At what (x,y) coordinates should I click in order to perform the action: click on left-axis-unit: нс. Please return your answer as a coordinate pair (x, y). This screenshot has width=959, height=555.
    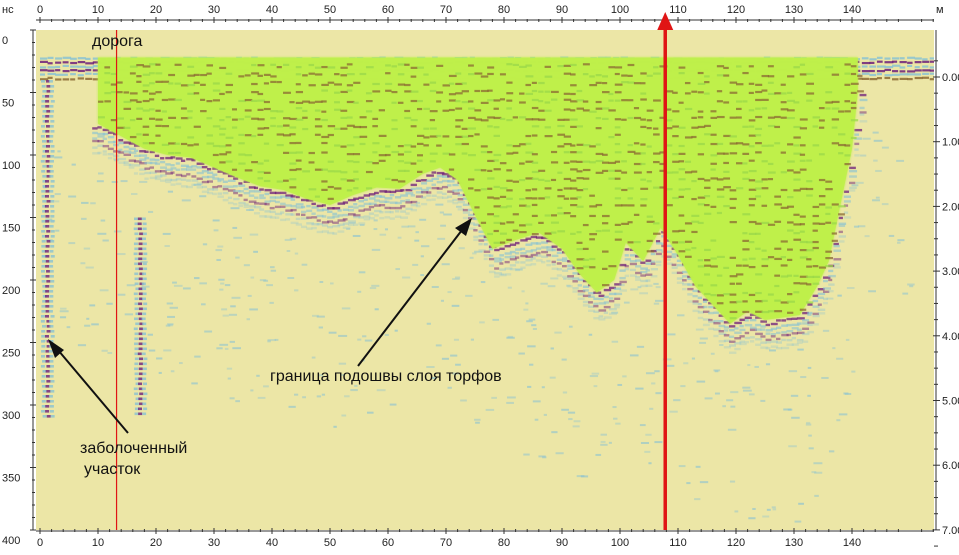
    Looking at the image, I should click on (8, 10).